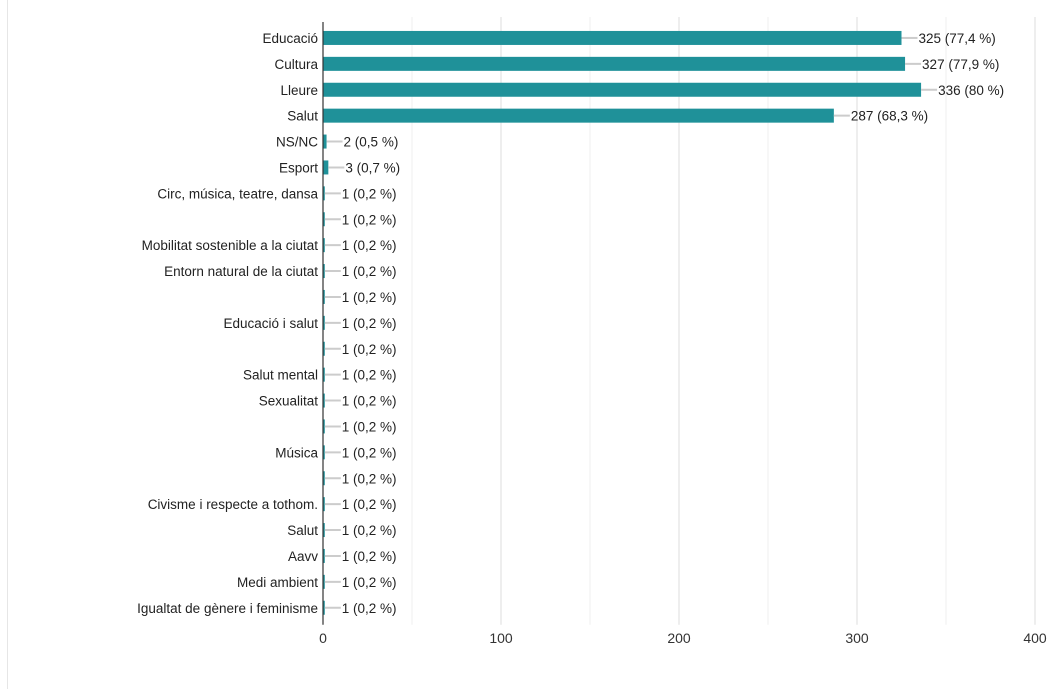 This screenshot has height=689, width=1058. I want to click on category-label: Igualtat de gènere i feminisme, so click(227, 608).